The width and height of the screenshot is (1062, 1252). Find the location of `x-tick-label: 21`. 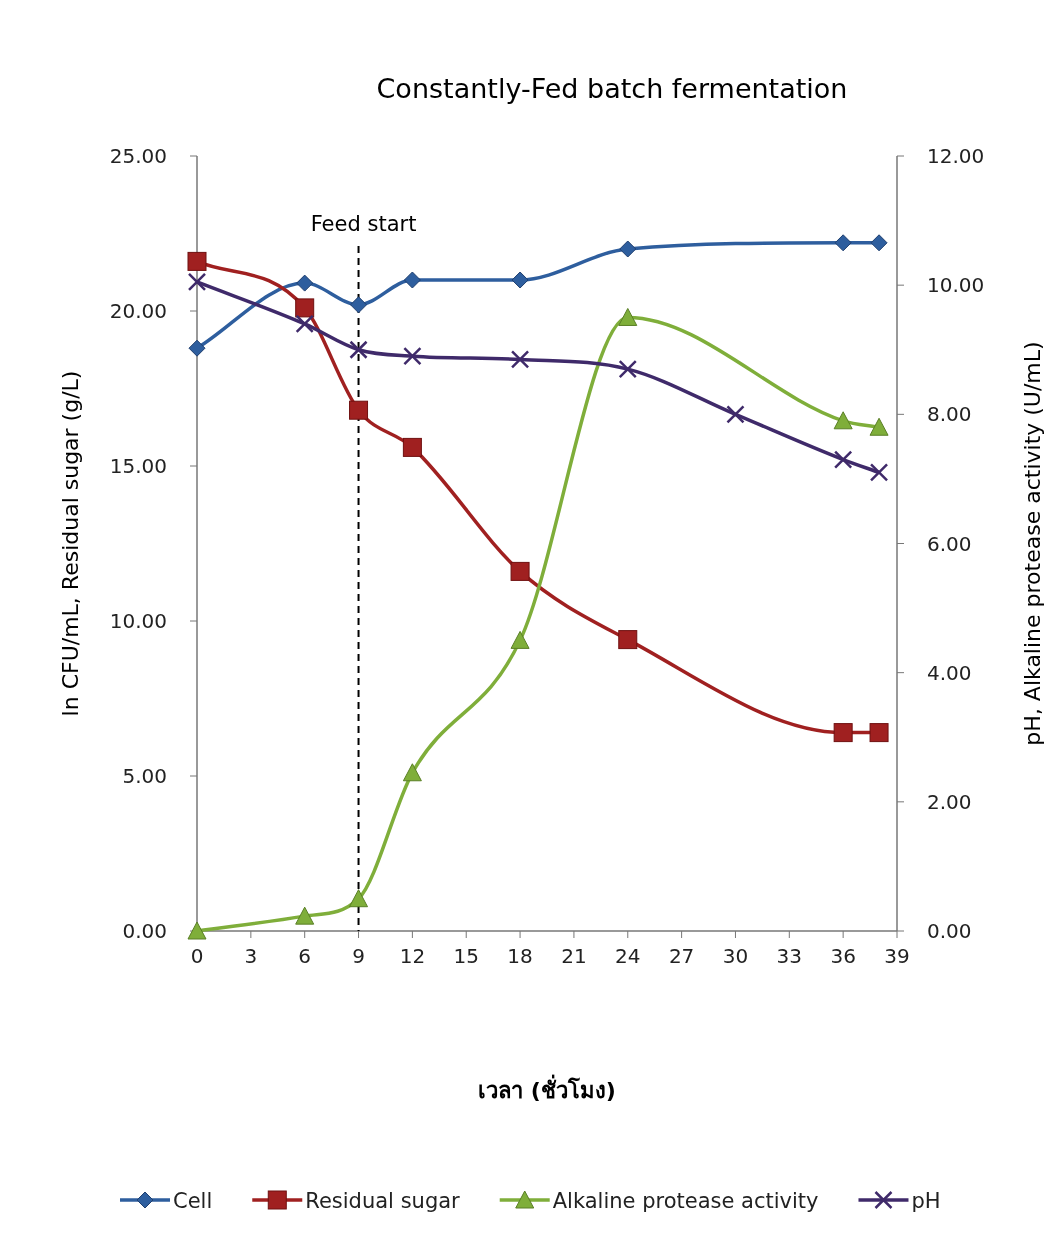

x-tick-label: 21 is located at coordinates (574, 956).